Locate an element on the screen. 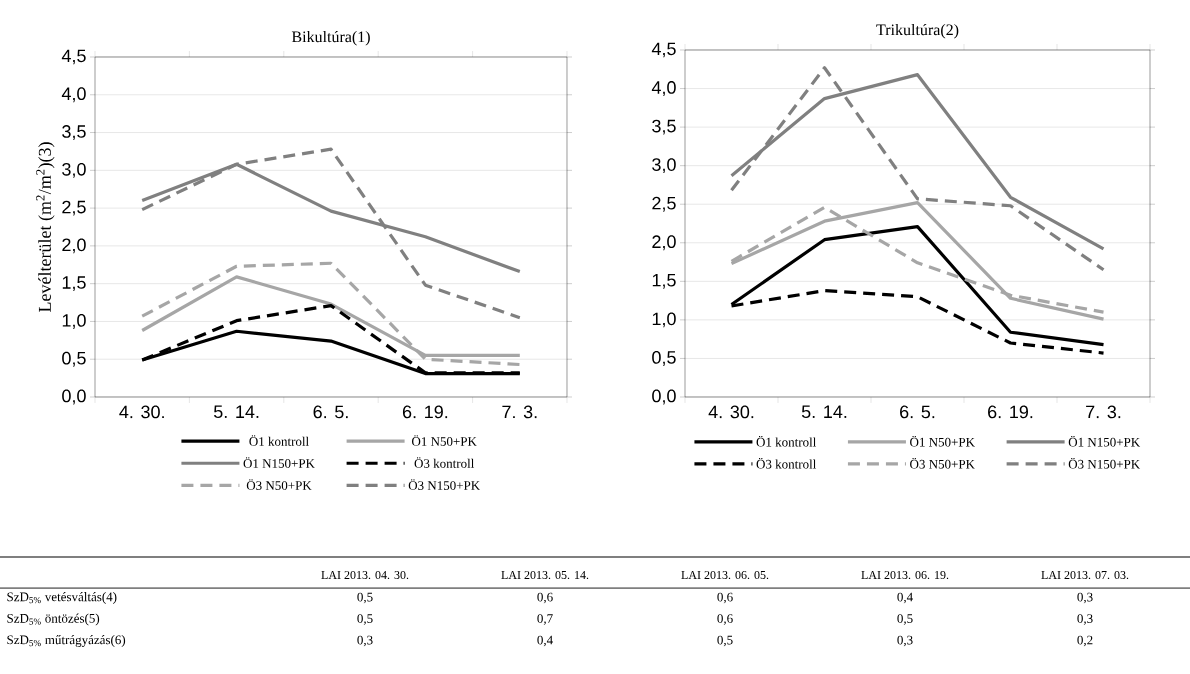  y-axis-title: Levélterület (m$^{2}$/m$^{2}$)(3) is located at coordinates (45, 227).